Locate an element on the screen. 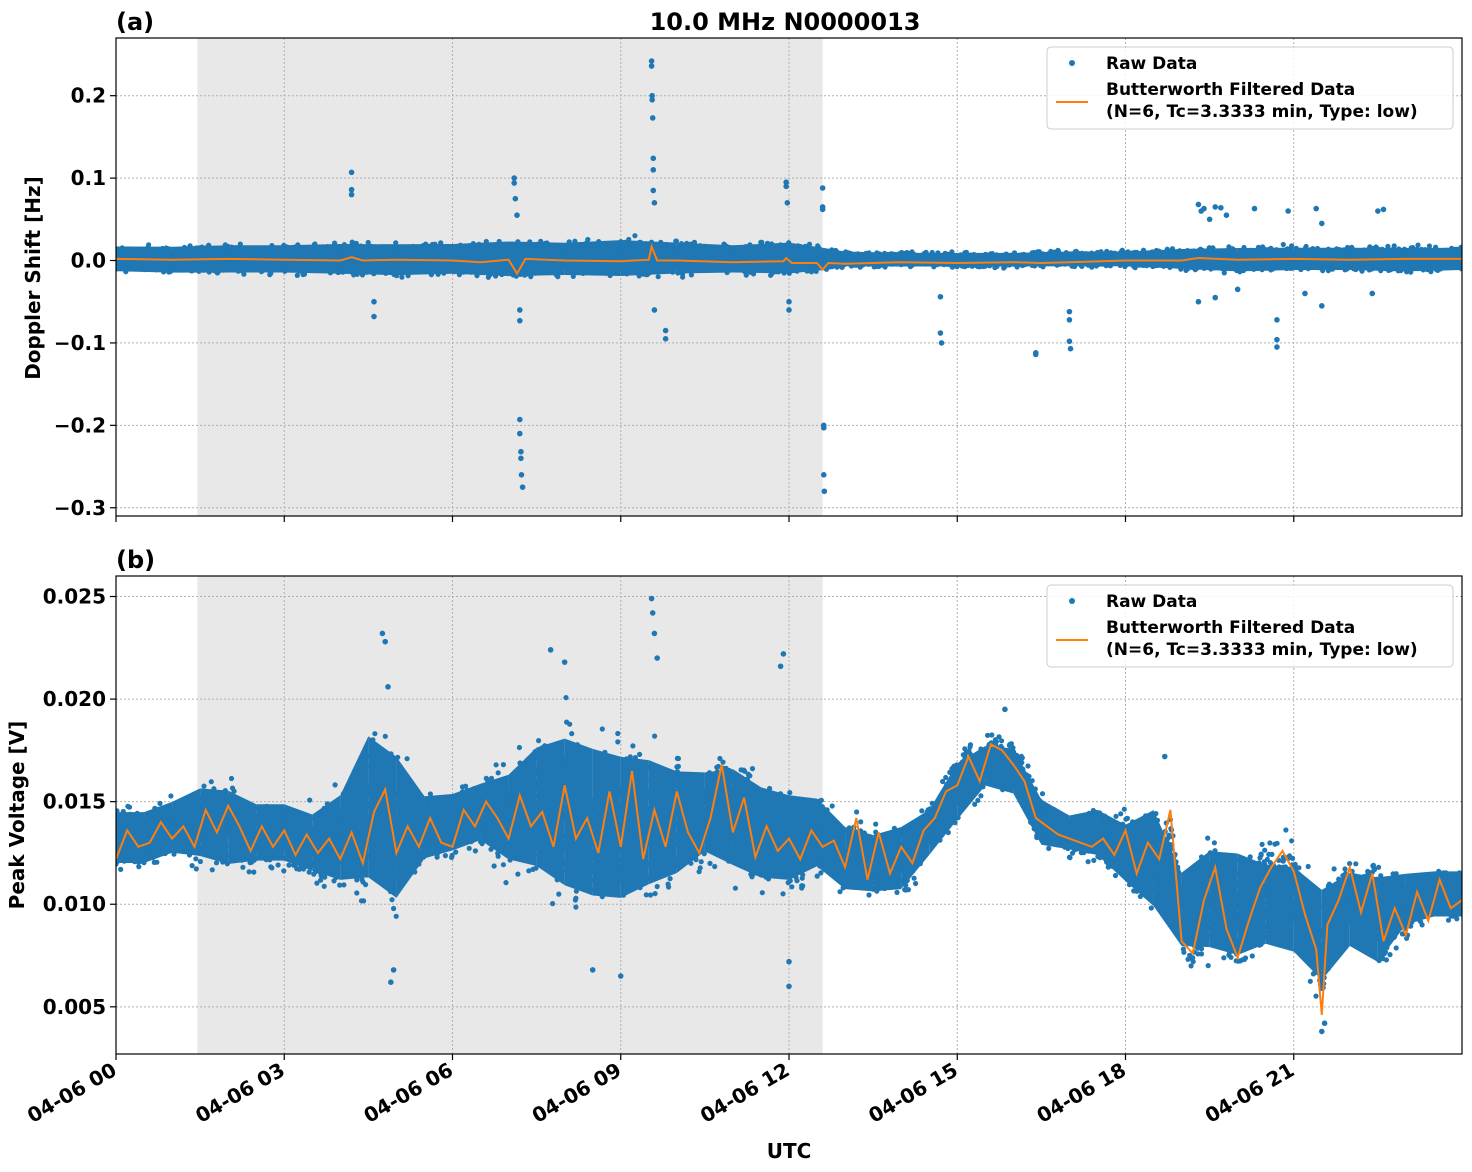  panel-a-label: (a) is located at coordinates (135, 22).